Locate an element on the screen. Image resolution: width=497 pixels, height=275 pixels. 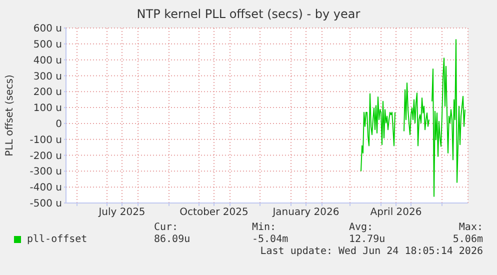
text: 12.79u is located at coordinates (367, 239).